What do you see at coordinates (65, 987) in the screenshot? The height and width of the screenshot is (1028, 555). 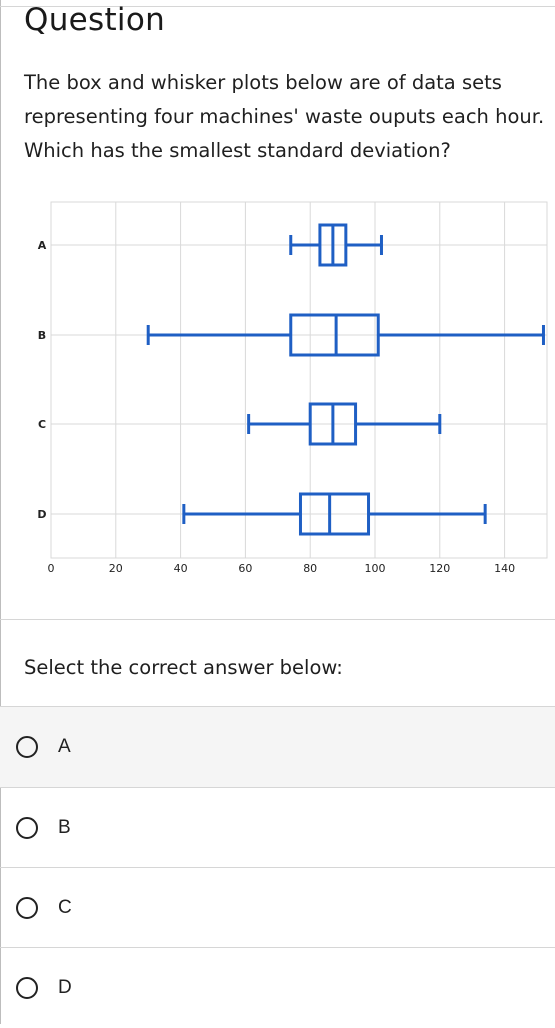 I see `answer-option-label: D` at bounding box center [65, 987].